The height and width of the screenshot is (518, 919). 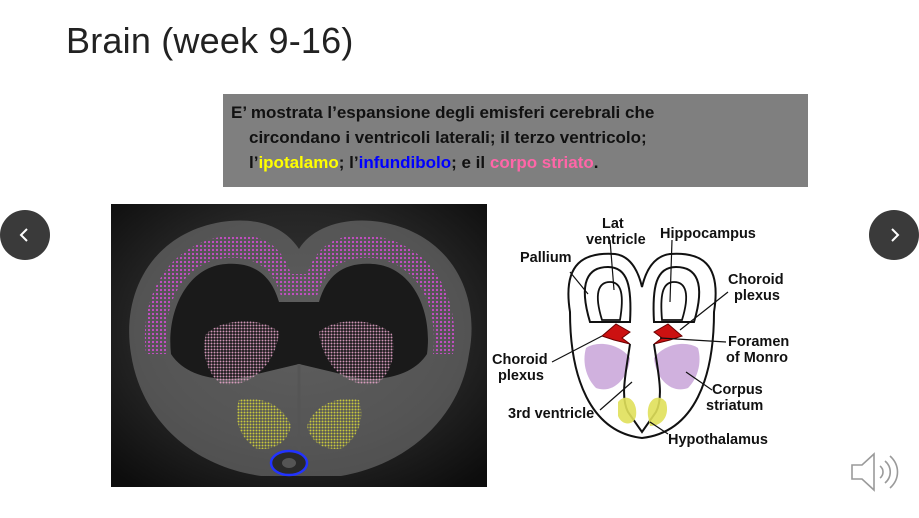 What do you see at coordinates (757, 358) in the screenshot?
I see `label-of-monro: of Monro` at bounding box center [757, 358].